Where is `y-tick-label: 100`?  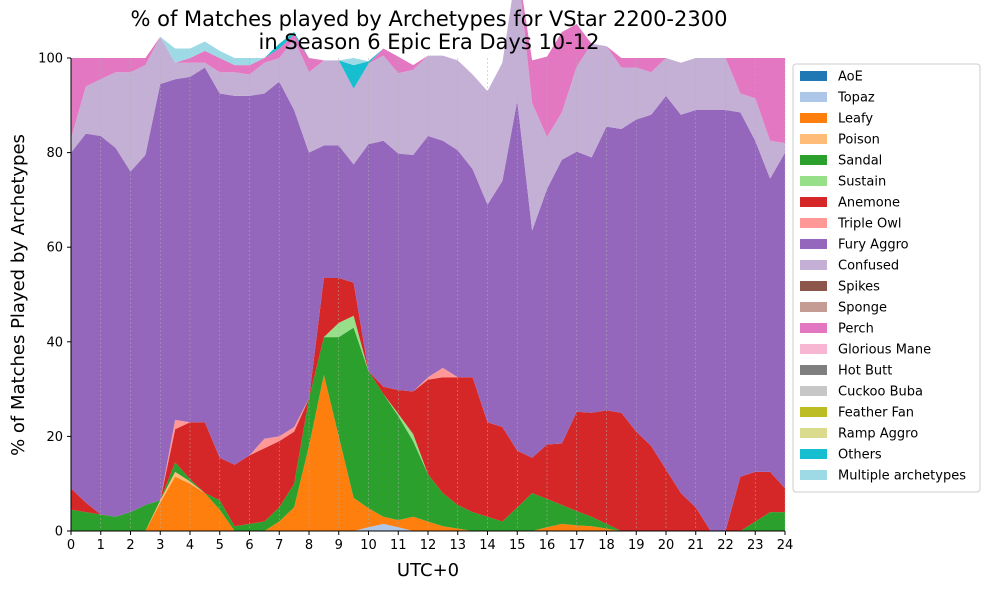
y-tick-label: 100 is located at coordinates (50, 59).